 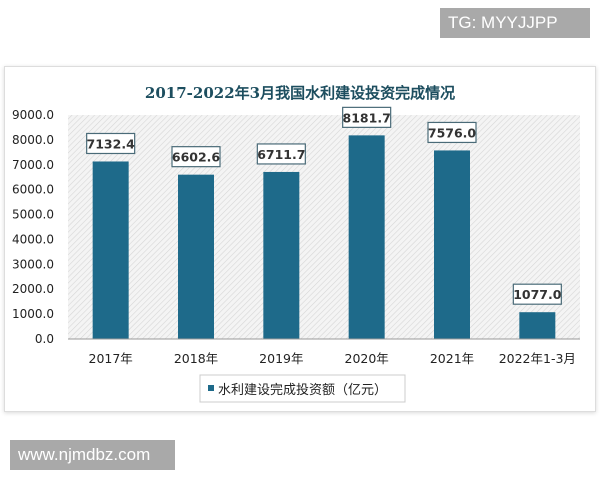 I want to click on x-tick-label: 2018年, so click(x=196, y=358).